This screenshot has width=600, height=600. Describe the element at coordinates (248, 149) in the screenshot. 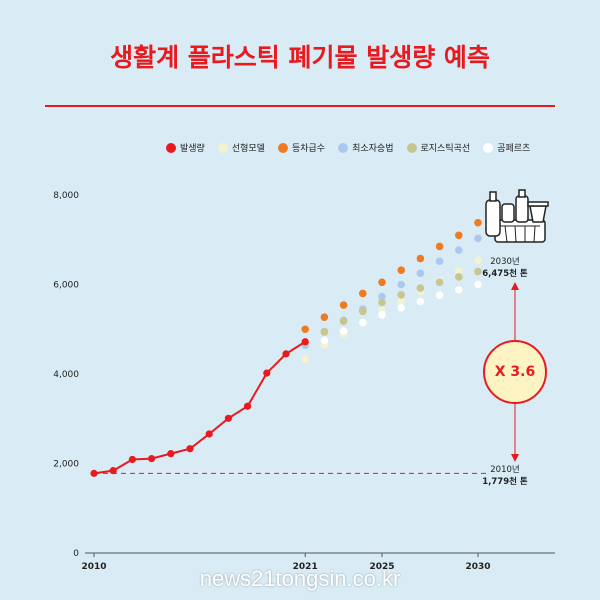

I see `legend-label: 선형모델` at that location.